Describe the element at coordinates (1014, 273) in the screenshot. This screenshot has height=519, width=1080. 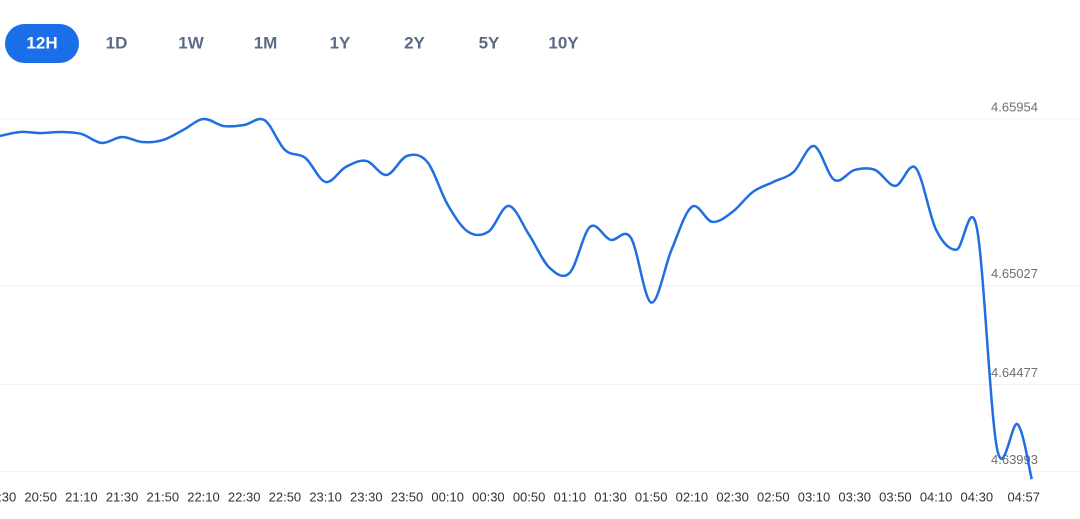
I see `y-tick-label: 4.65027` at that location.